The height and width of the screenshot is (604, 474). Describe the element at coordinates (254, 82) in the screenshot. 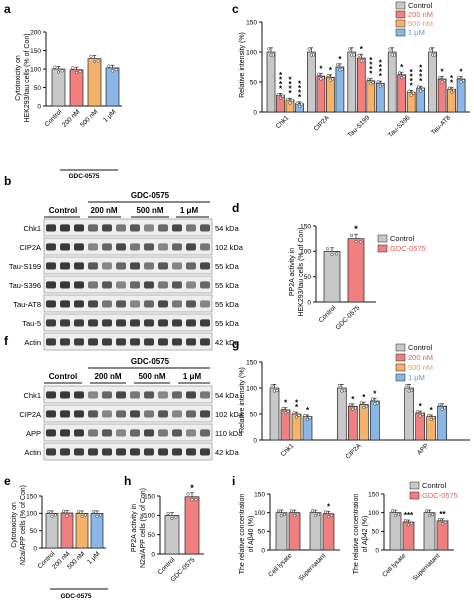

I see `c-ytick-label: 50` at that location.